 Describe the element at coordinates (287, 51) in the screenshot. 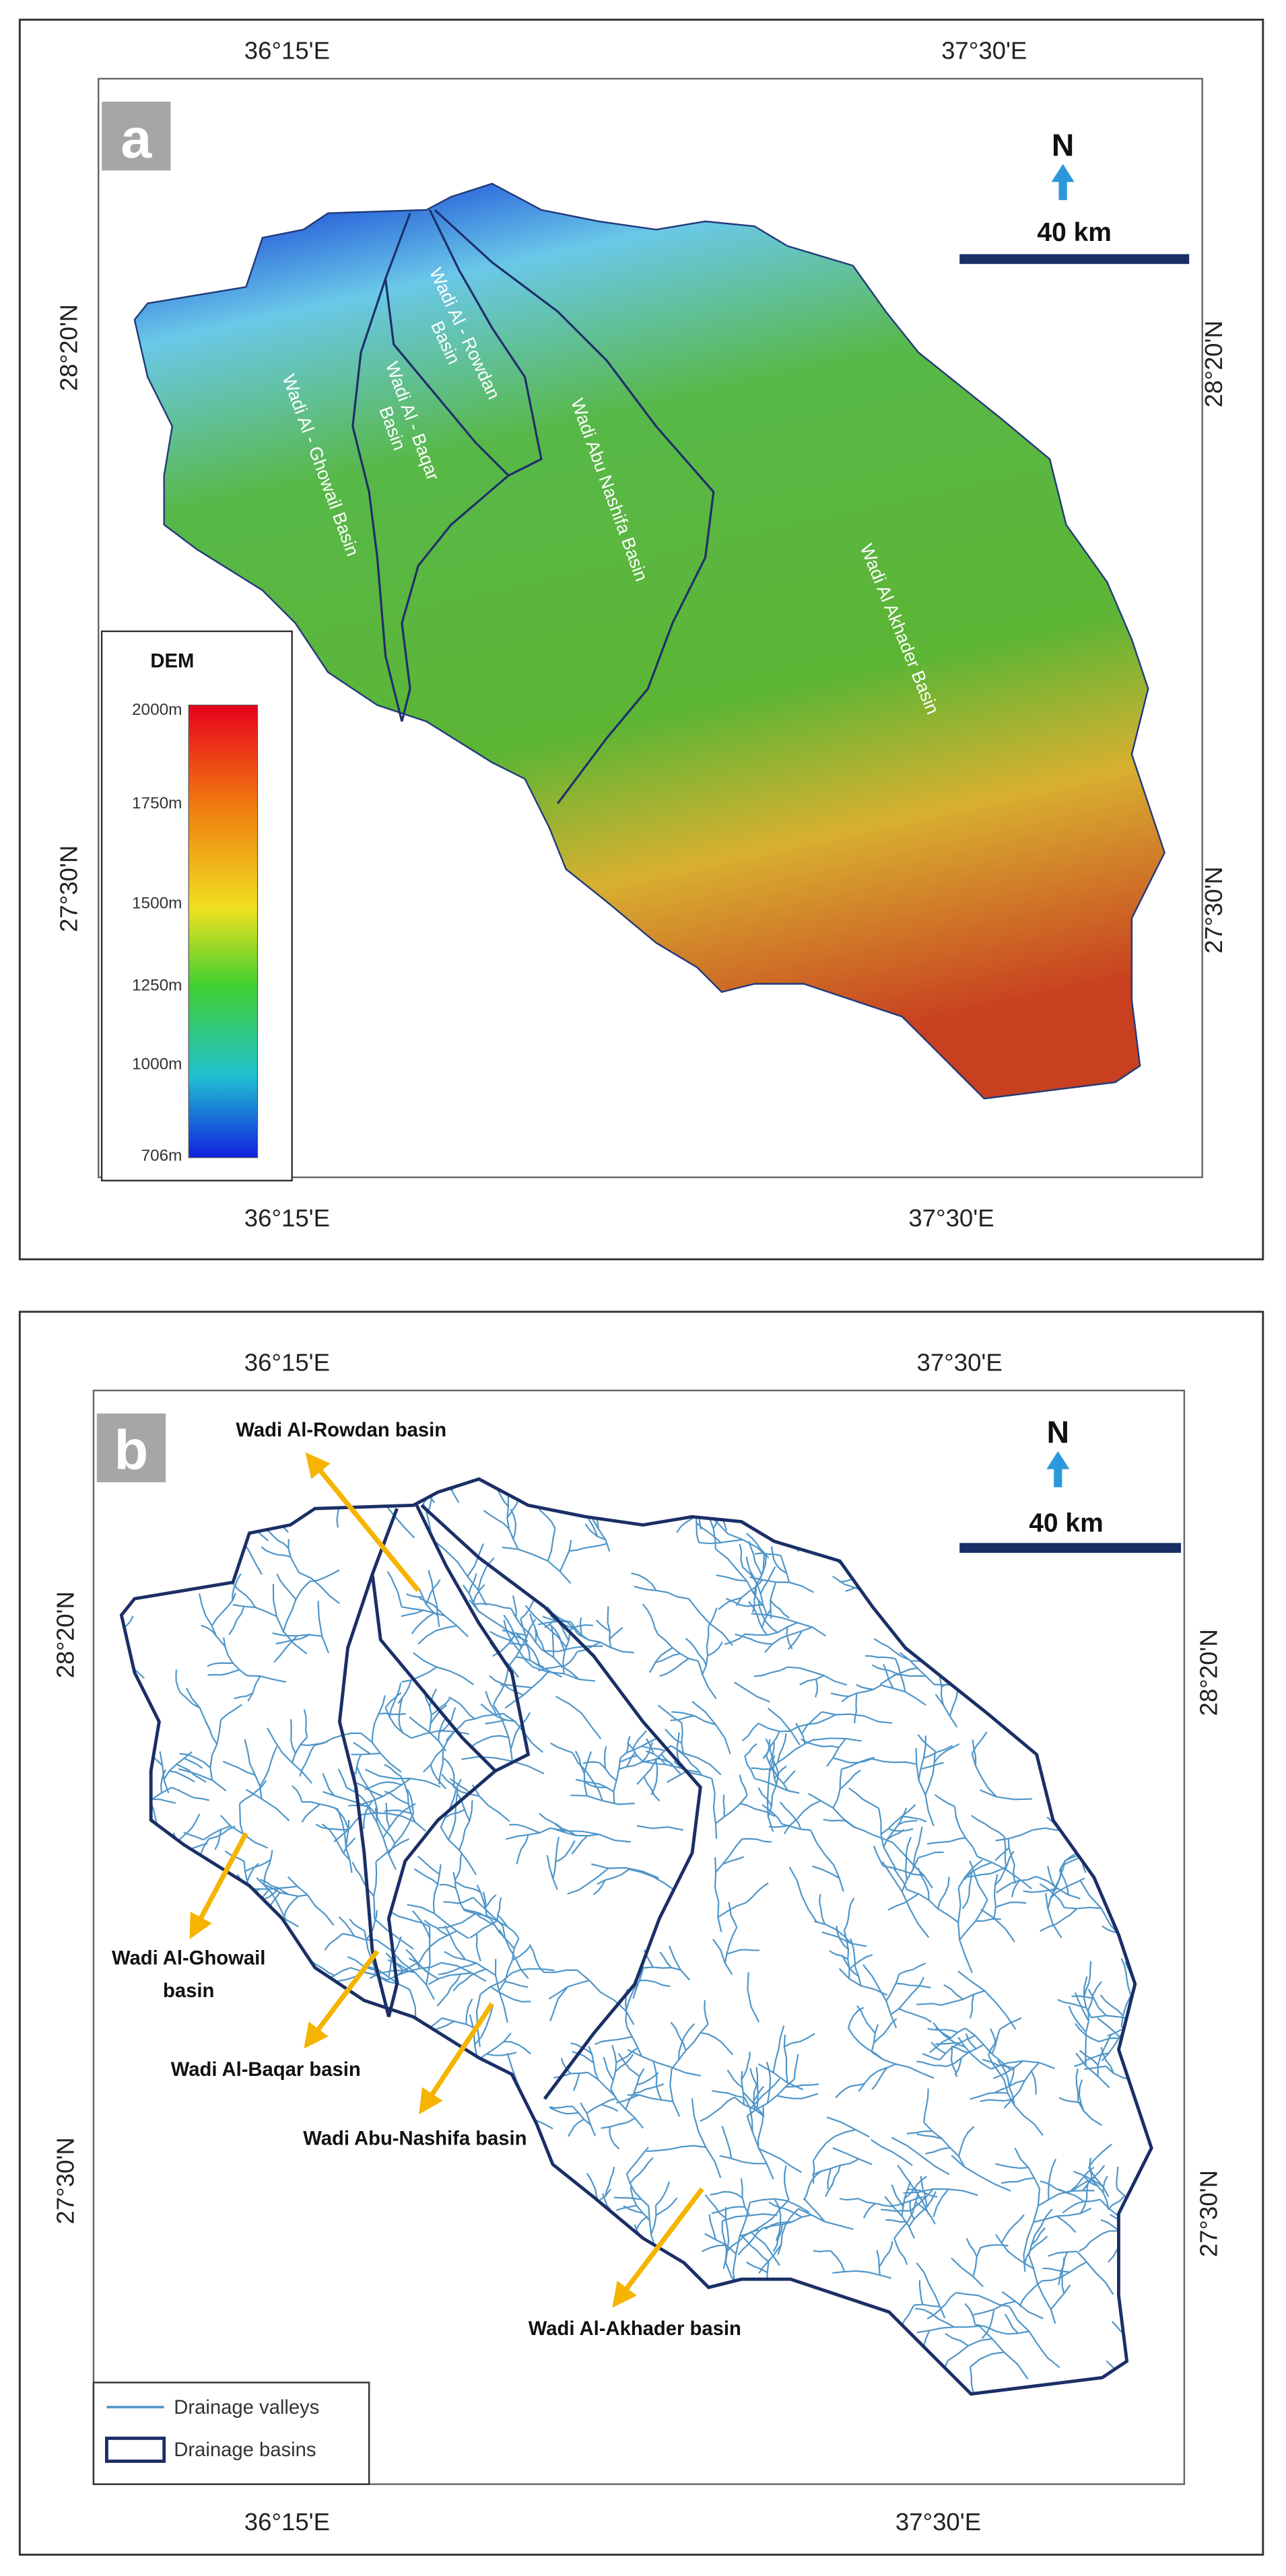

I see `lon-label: 36°15'E` at that location.